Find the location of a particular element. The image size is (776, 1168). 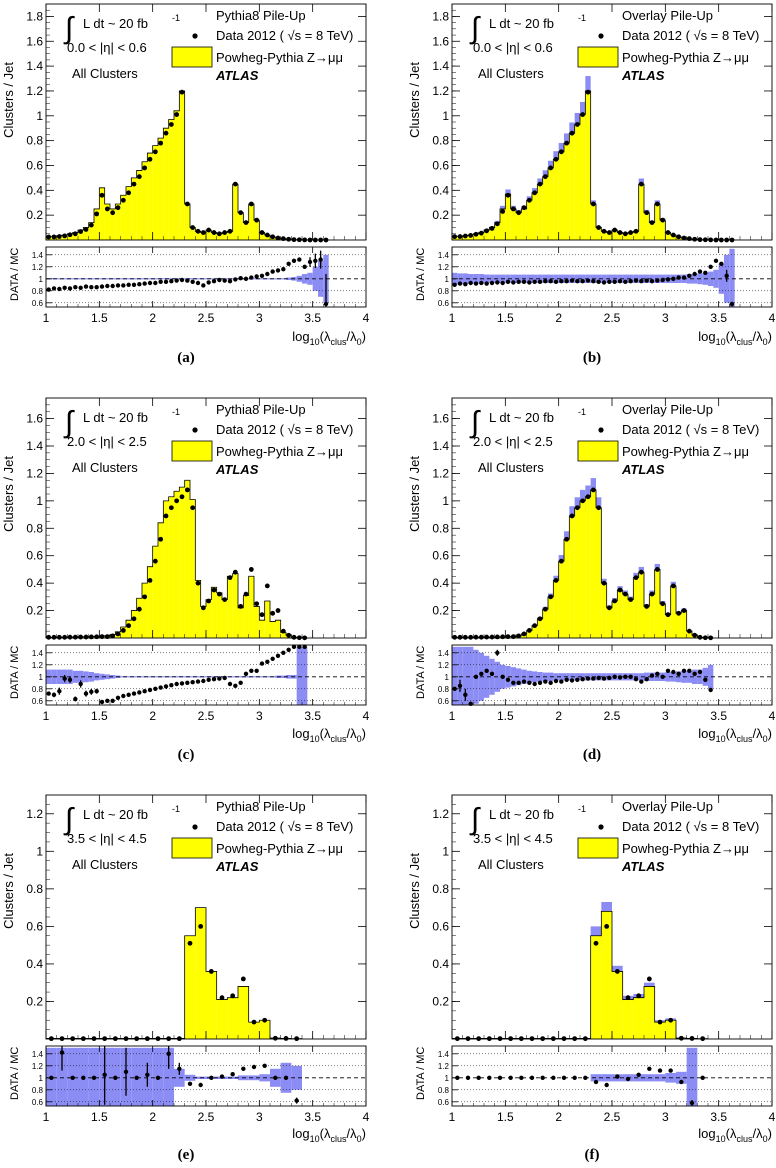

all-clusters-label: All Clusters is located at coordinates (511, 864).